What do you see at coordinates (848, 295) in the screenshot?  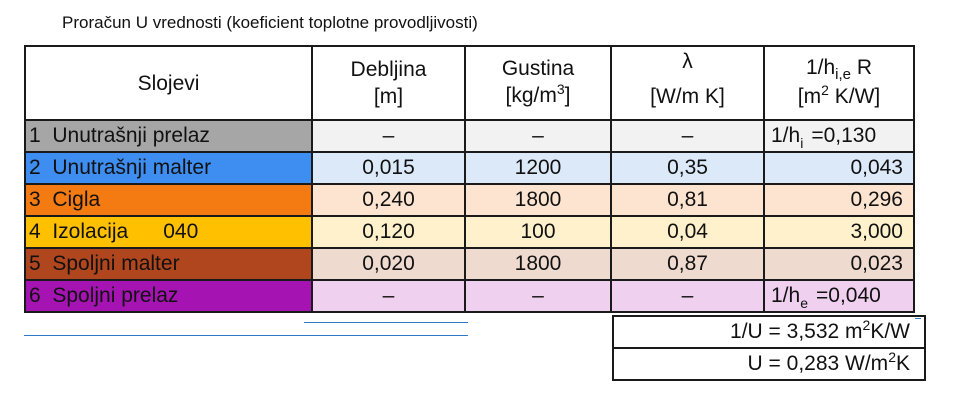 I see `resistance-value: =0,040` at bounding box center [848, 295].